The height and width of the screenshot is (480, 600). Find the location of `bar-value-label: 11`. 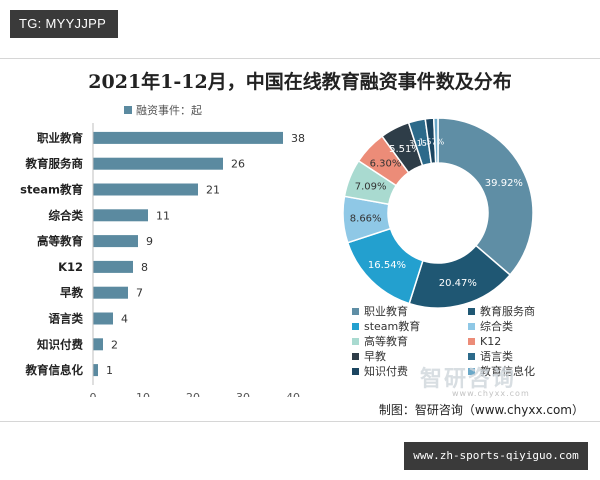

bar-value-label: 11 is located at coordinates (163, 215).